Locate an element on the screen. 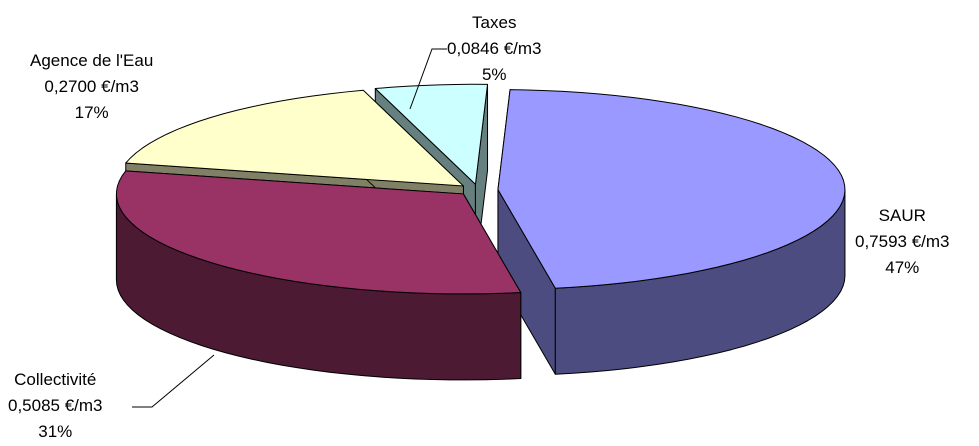 The width and height of the screenshot is (979, 446). slice-label-collectivite: Collectivité 0,5085 €/m3 31% is located at coordinates (55, 406).